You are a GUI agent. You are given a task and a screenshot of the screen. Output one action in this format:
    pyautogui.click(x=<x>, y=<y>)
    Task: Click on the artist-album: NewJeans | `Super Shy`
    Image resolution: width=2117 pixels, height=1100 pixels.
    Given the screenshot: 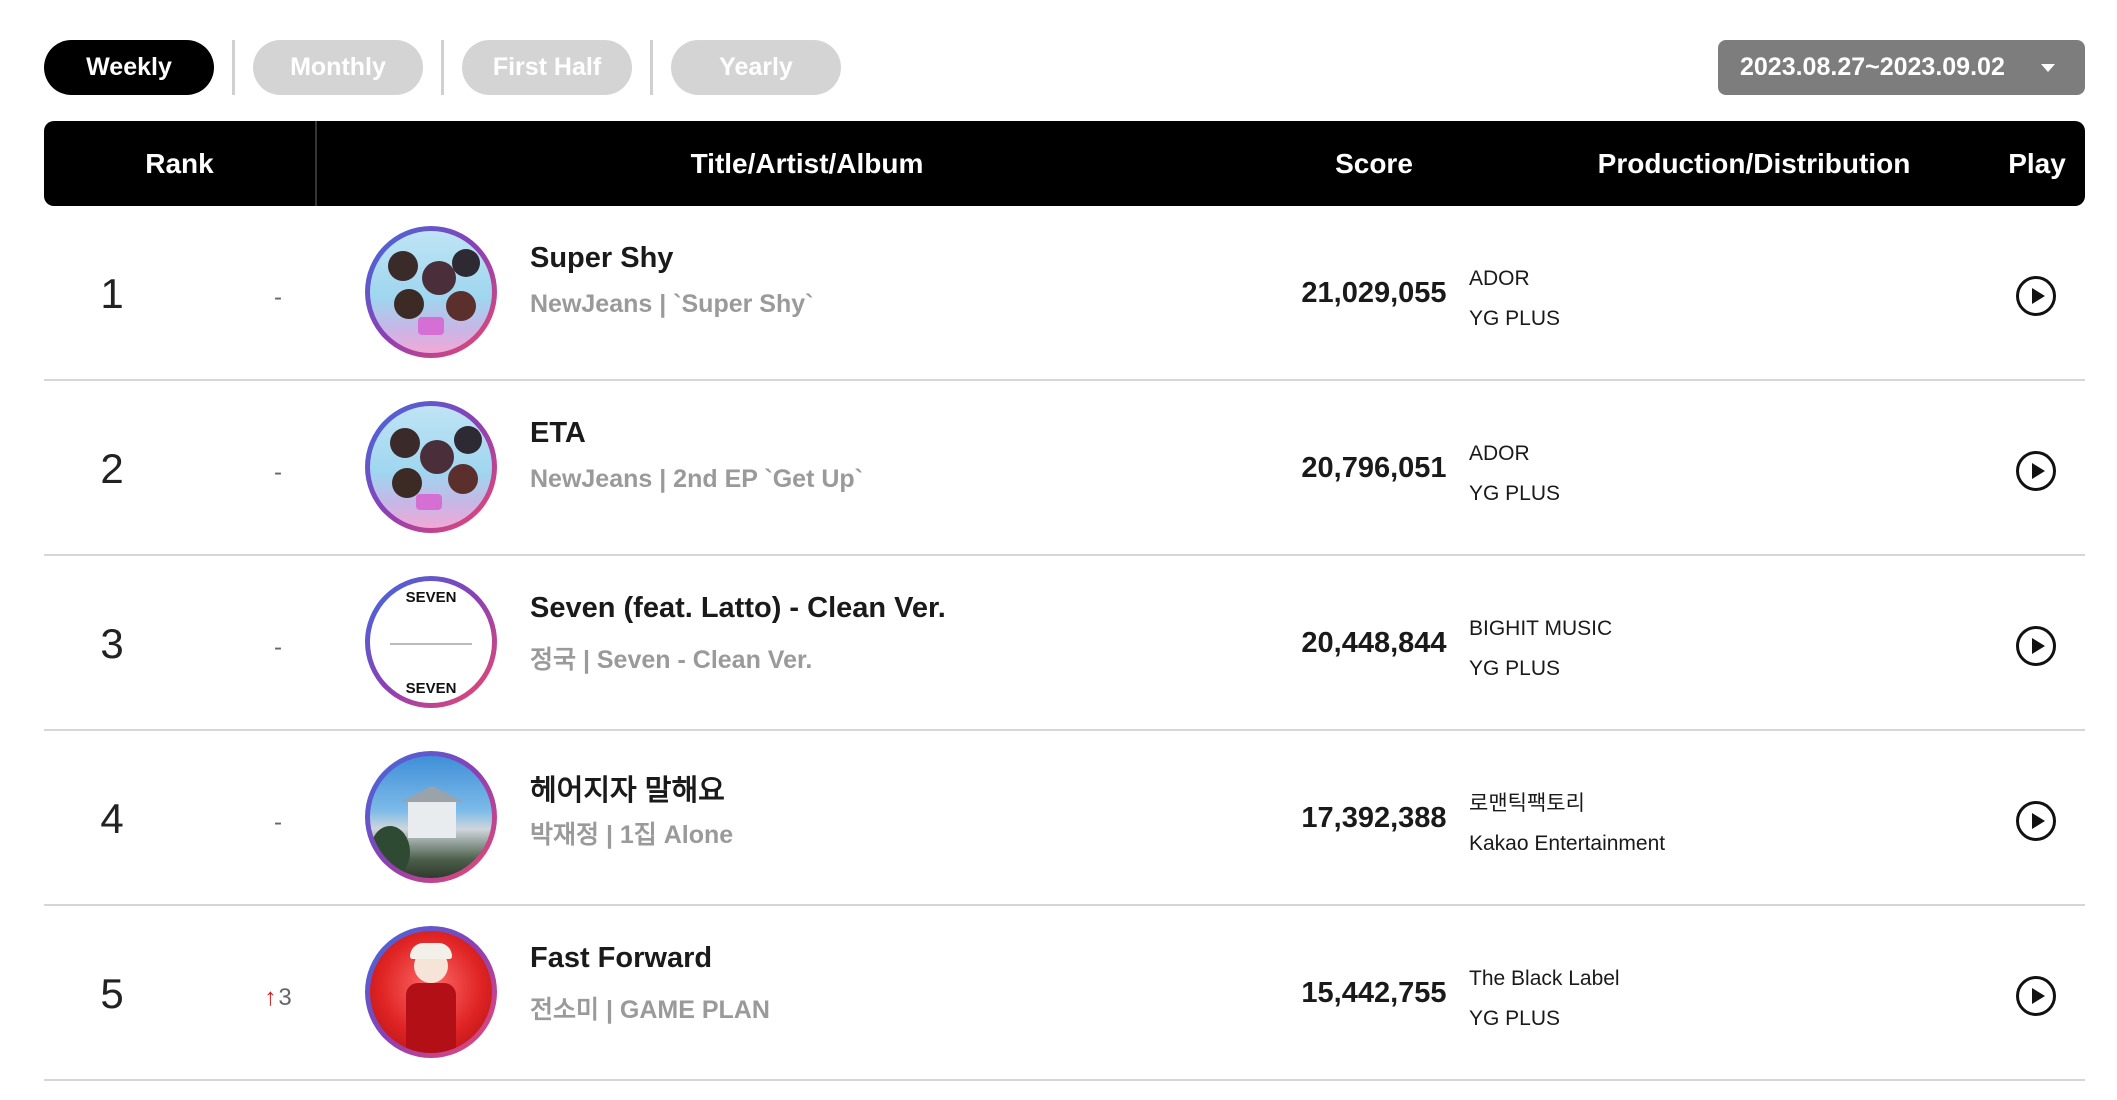 What is the action you would take?
    pyautogui.click(x=672, y=304)
    